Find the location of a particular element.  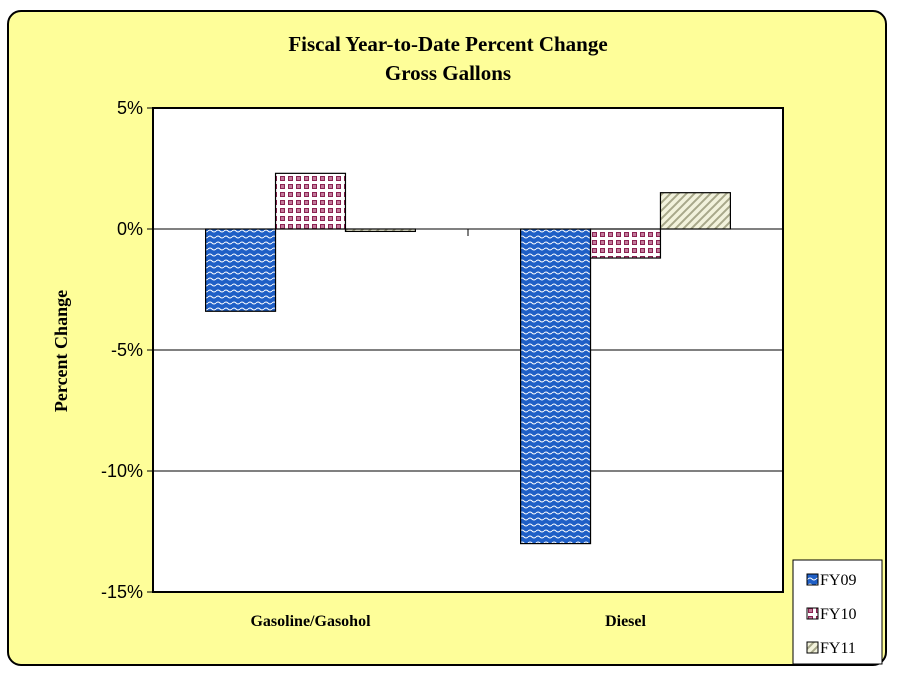

legend-swatch-fy10 is located at coordinates (812, 613).